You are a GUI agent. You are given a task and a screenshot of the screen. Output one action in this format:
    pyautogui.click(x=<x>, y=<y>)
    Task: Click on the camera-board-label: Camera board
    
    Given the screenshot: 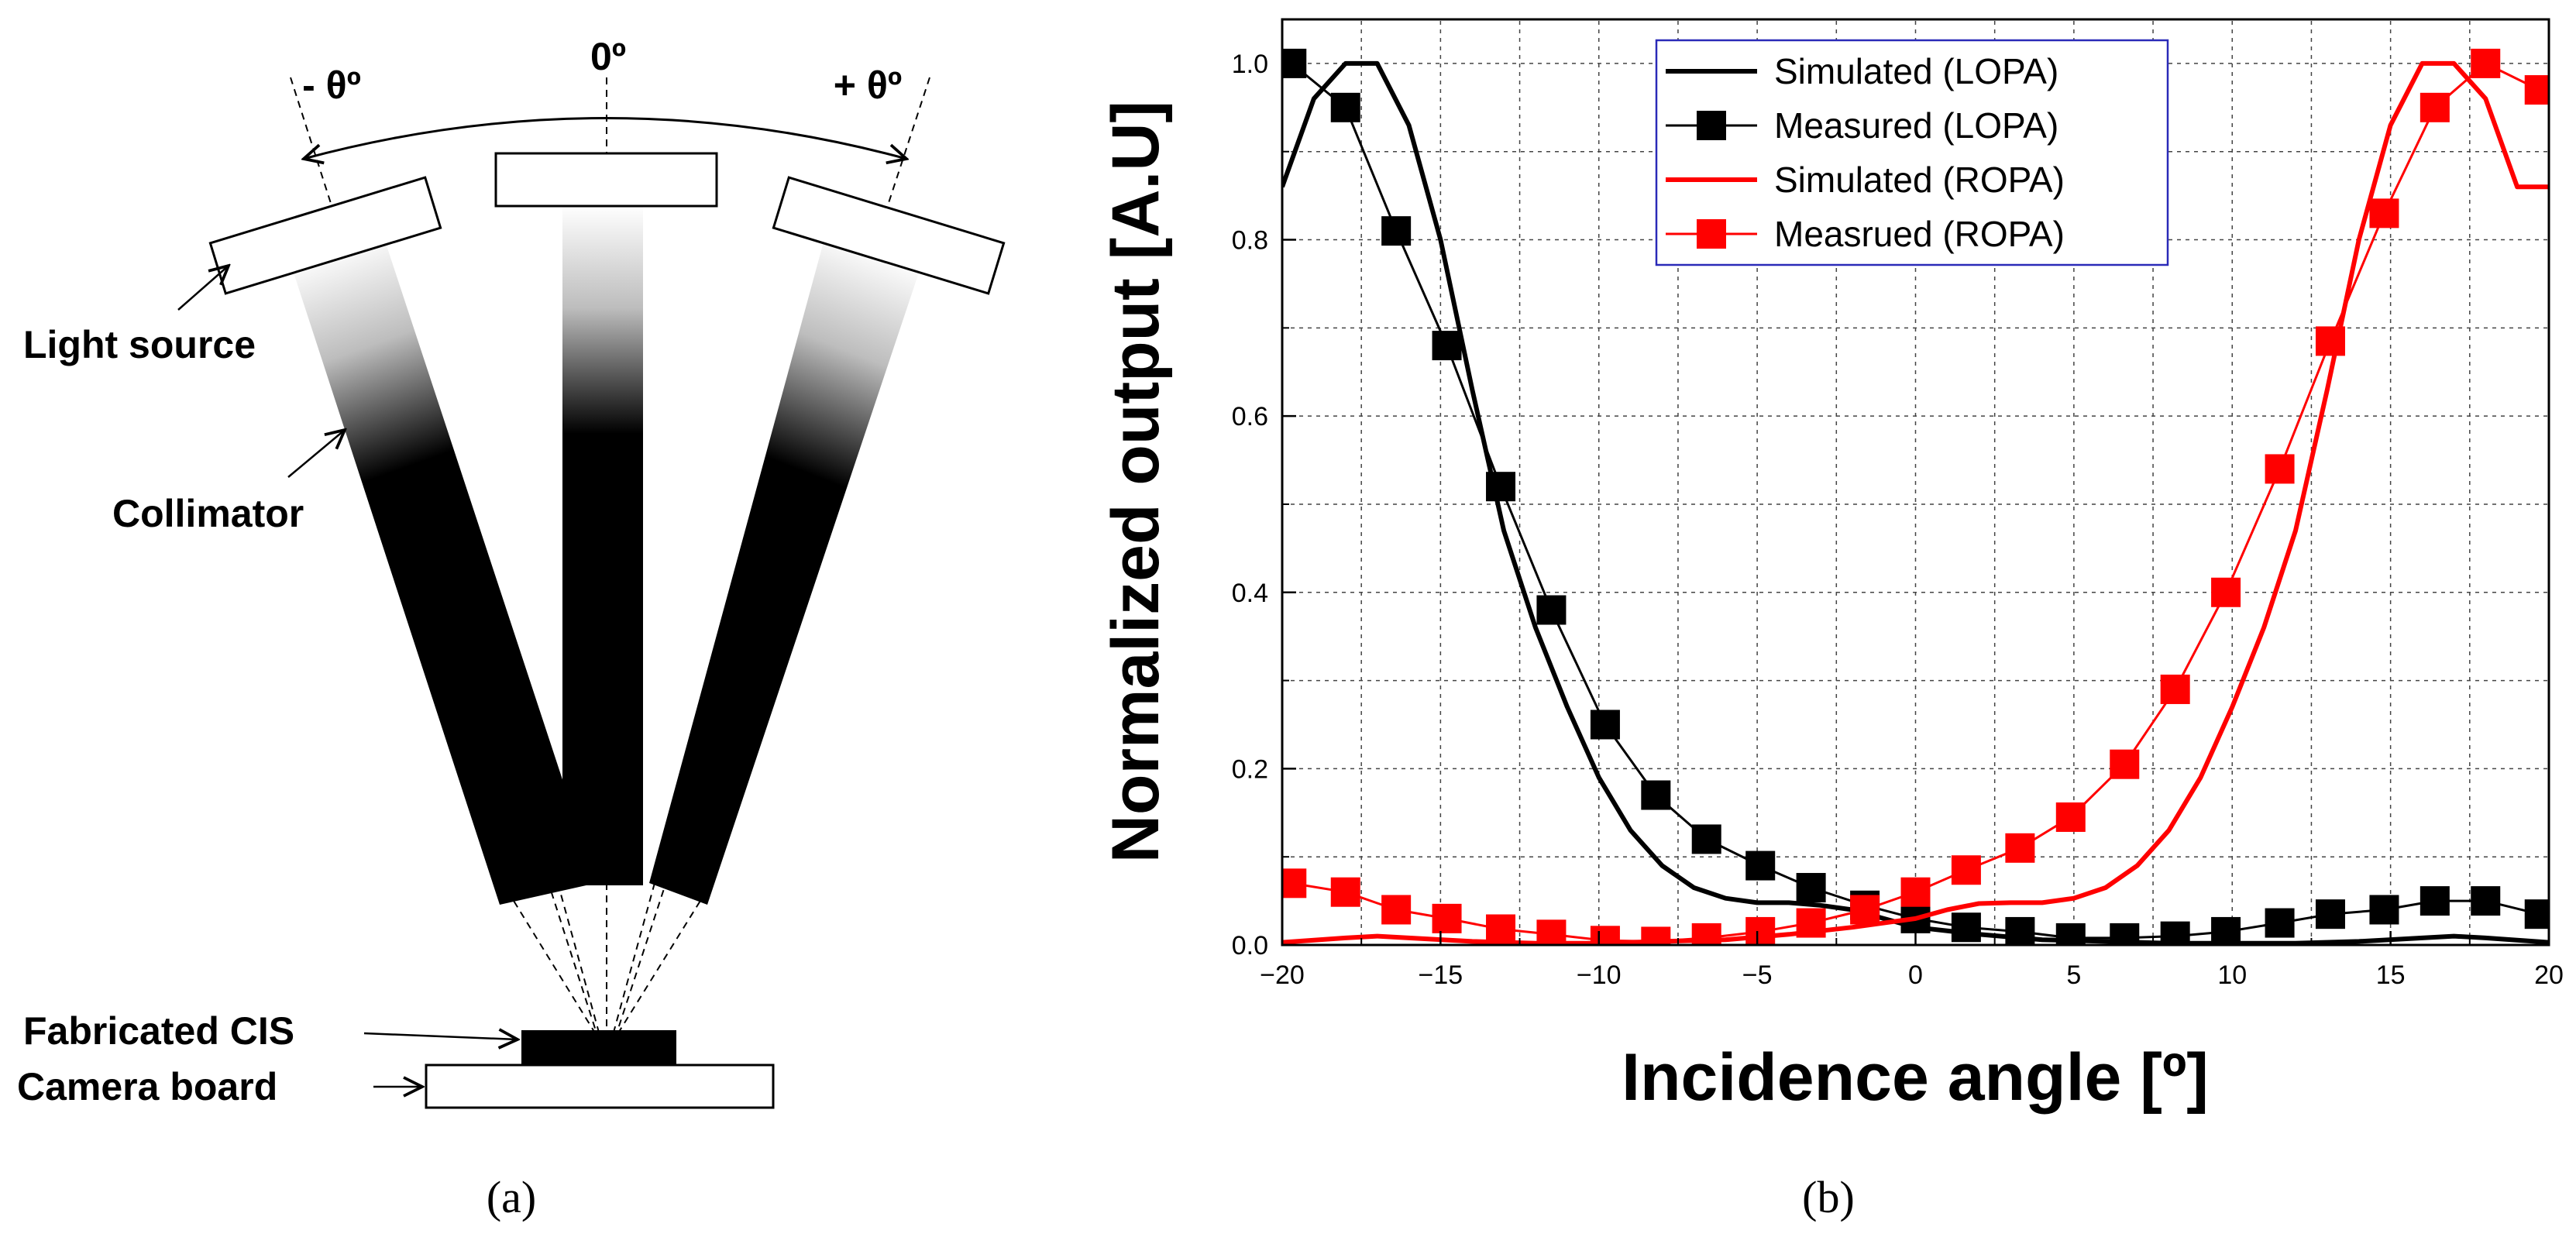 What is the action you would take?
    pyautogui.click(x=147, y=1086)
    